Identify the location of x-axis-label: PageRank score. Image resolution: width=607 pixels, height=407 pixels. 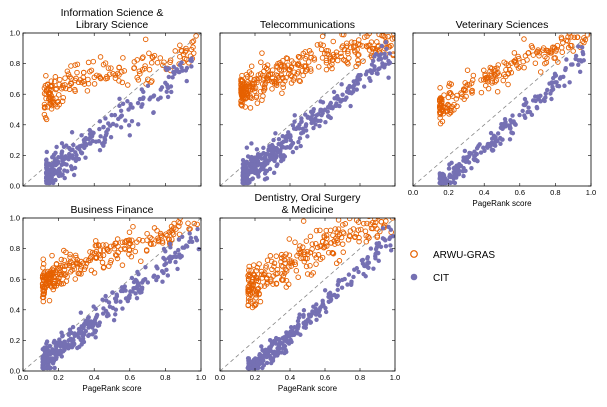
(502, 203).